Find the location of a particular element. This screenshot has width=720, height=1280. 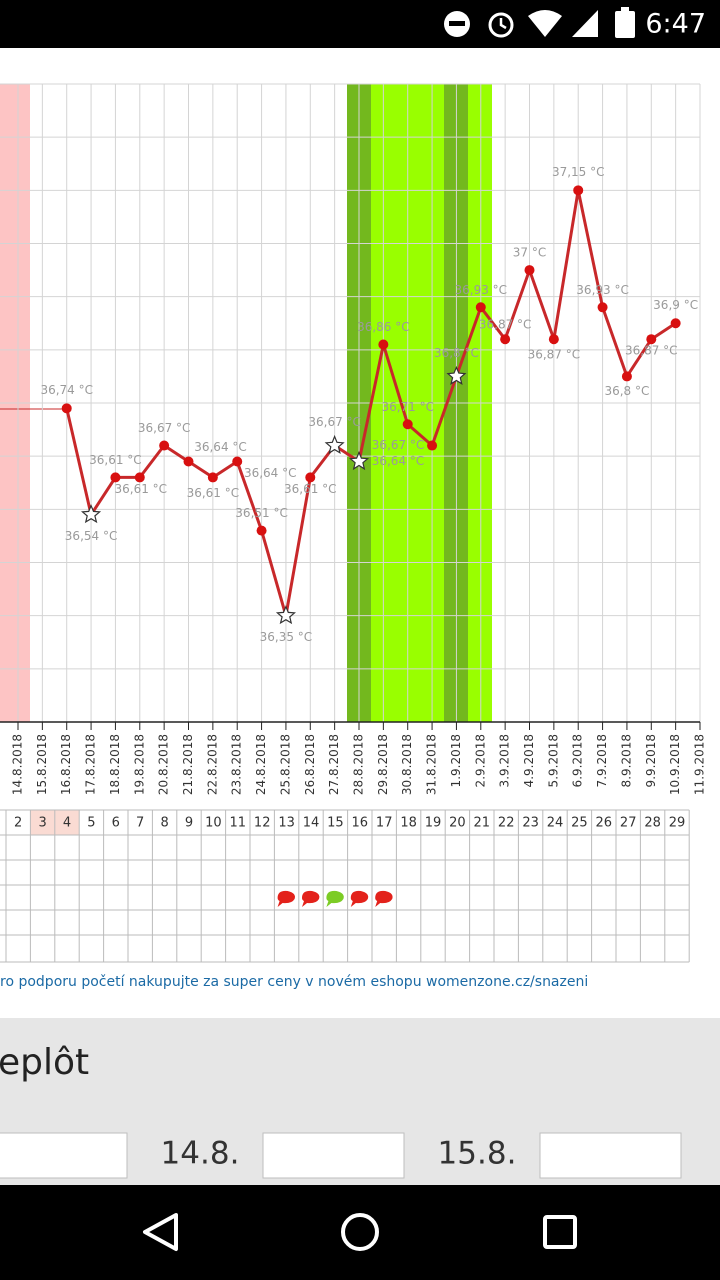

x-tick-label: 8.9.2018 is located at coordinates (626, 760).